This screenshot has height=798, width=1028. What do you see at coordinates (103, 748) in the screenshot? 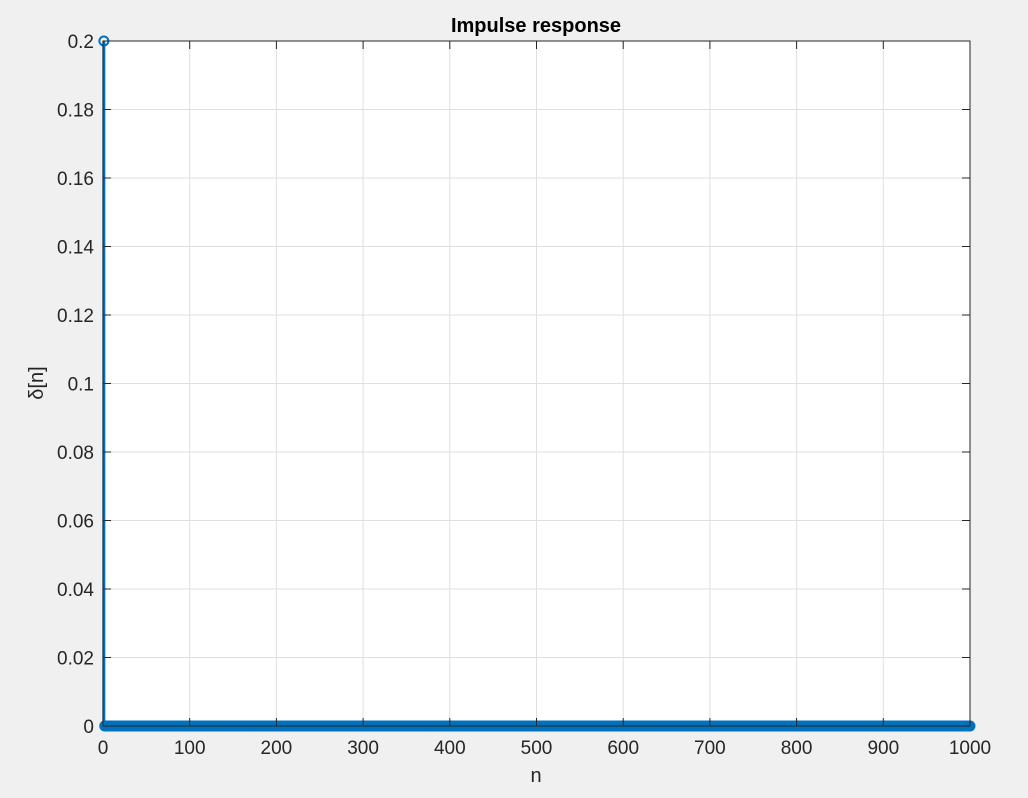
I see `x-tick-label: 0` at bounding box center [103, 748].